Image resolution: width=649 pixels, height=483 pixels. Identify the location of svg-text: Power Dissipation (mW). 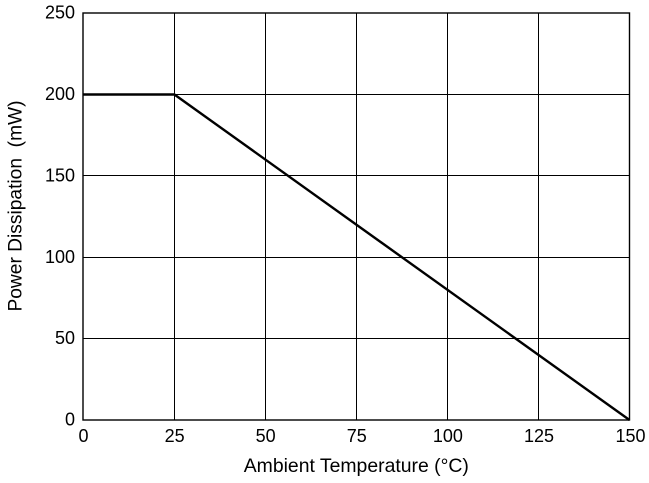
(16, 205).